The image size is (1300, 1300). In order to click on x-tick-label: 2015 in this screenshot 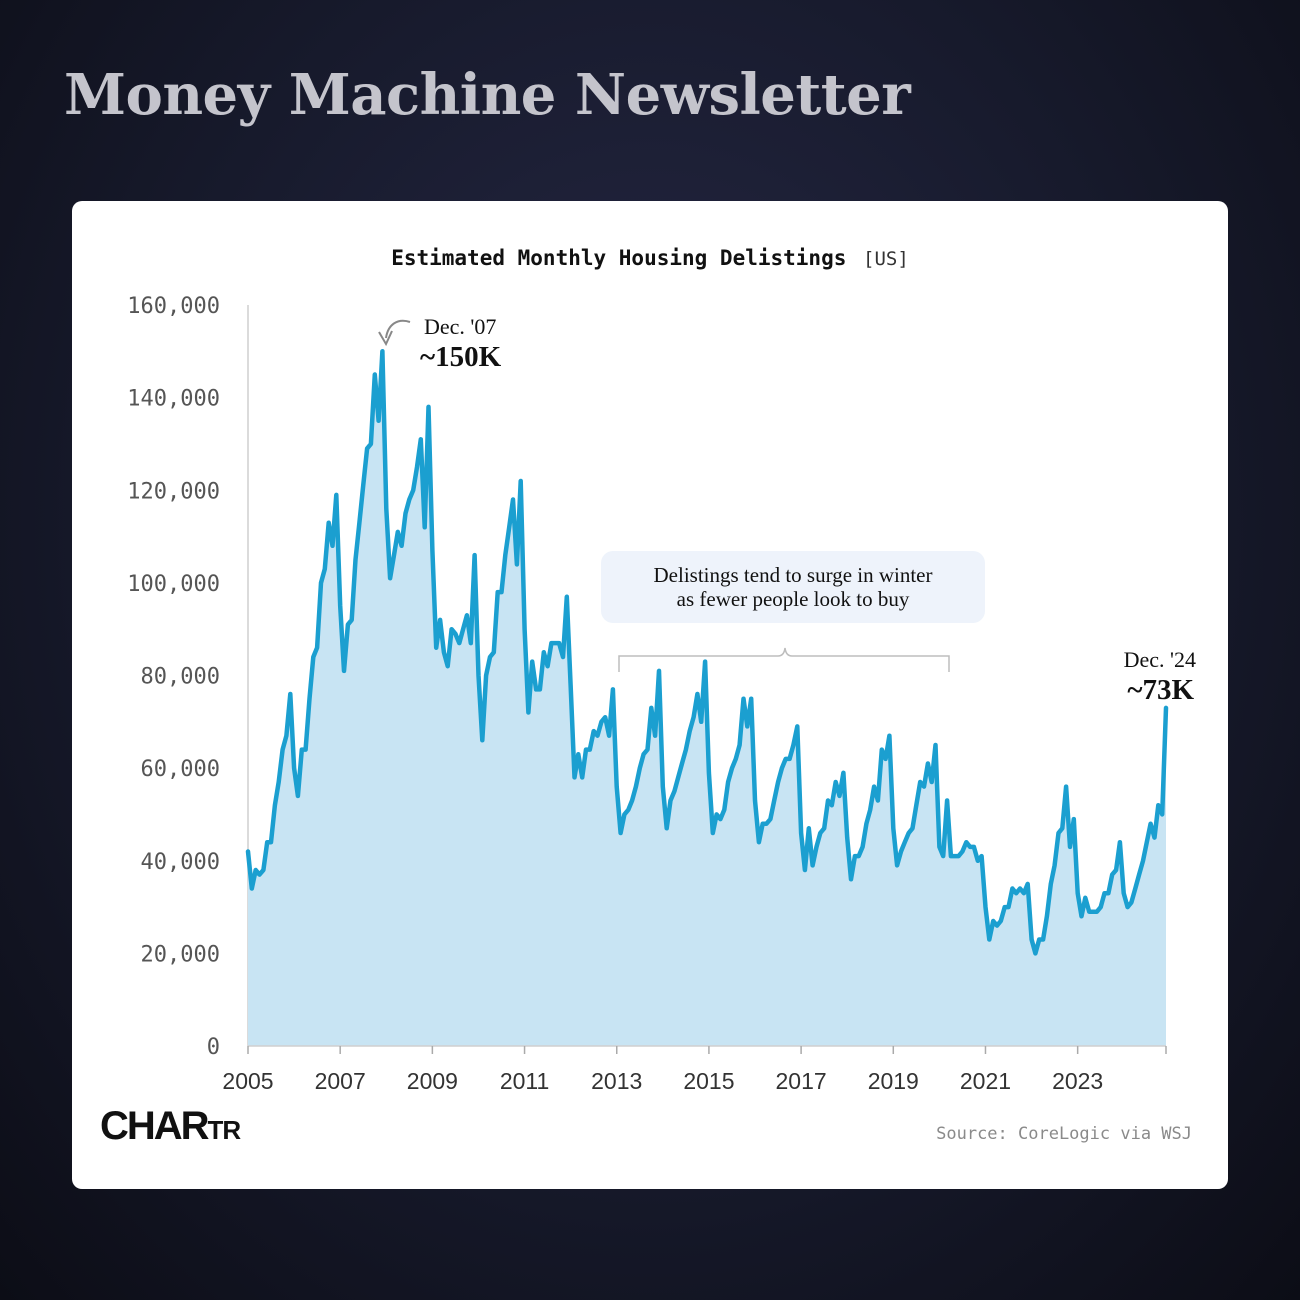, I will do `click(708, 1081)`.